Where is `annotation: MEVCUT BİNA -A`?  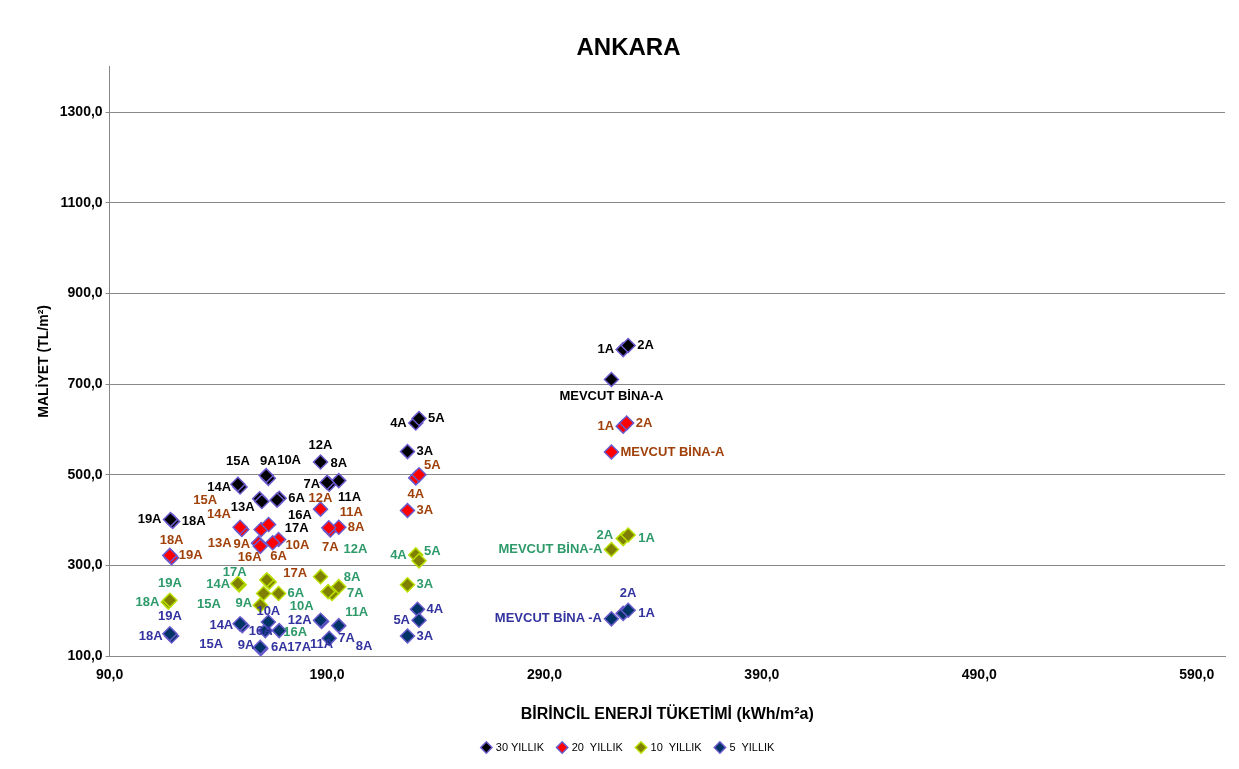
annotation: MEVCUT BİNA -A is located at coordinates (548, 618).